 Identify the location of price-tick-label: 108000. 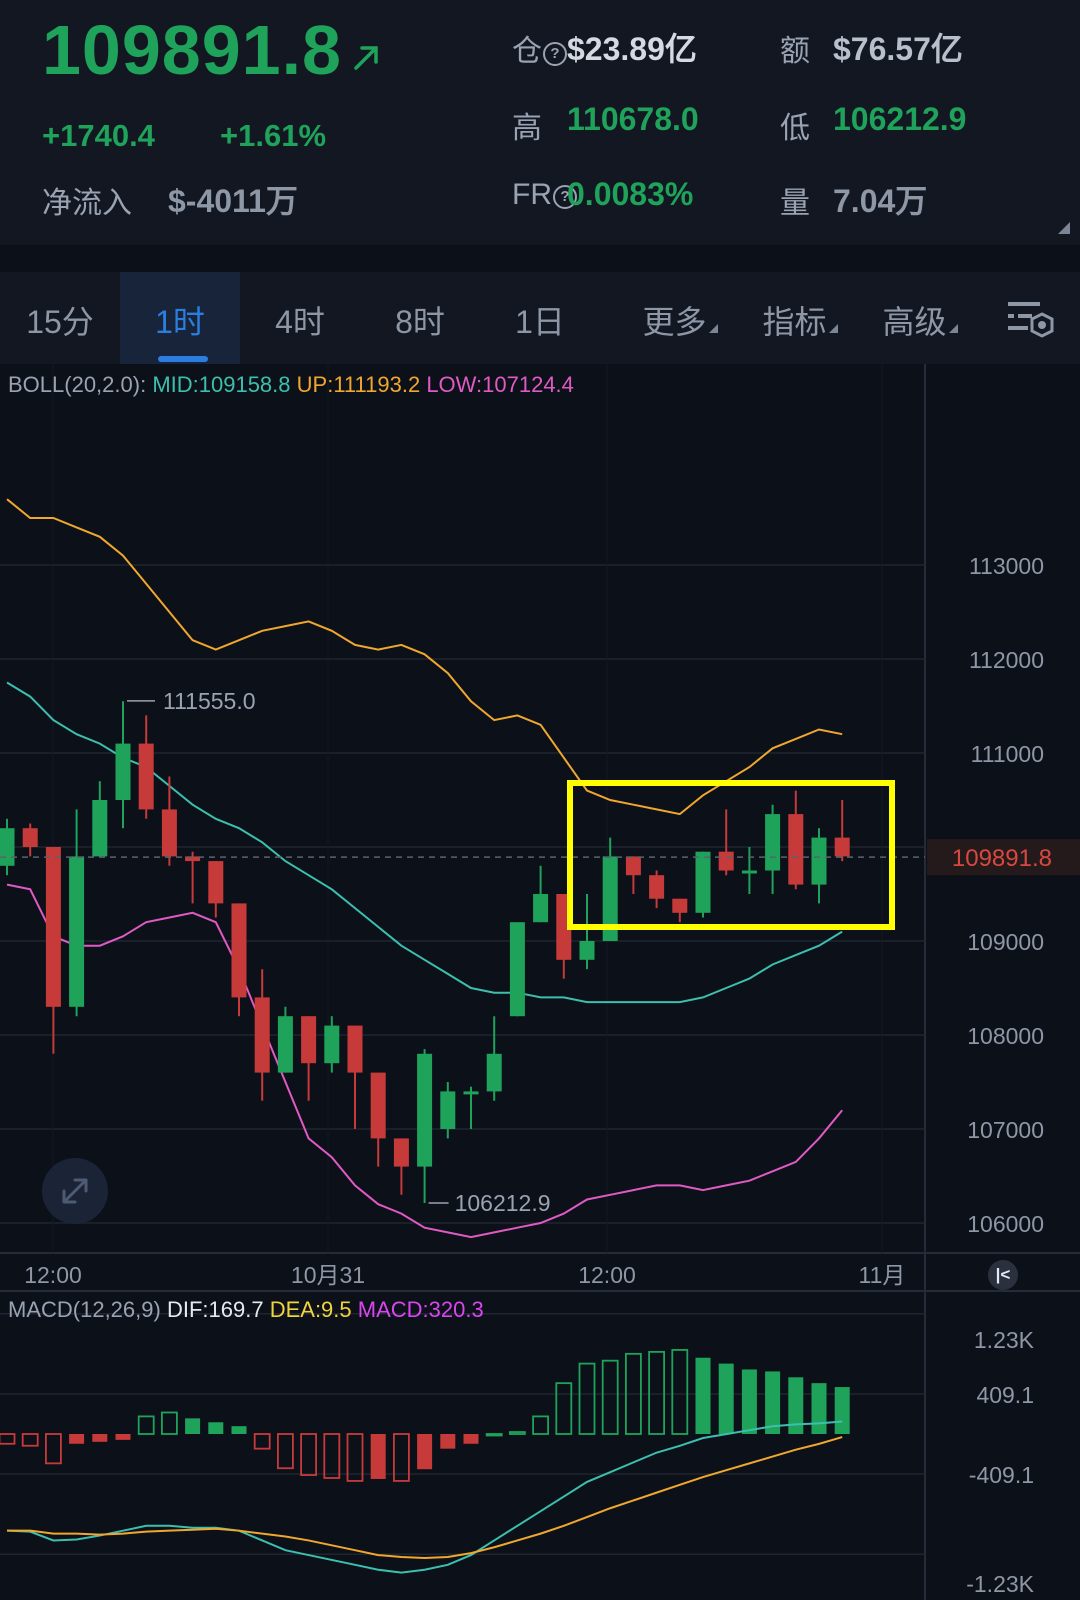
(1005, 1036).